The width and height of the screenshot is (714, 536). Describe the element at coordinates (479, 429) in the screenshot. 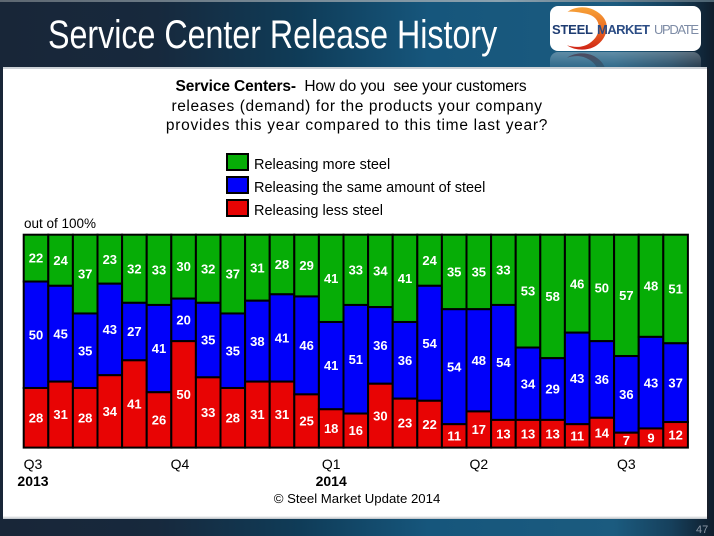

I see `svg-text: 17` at that location.